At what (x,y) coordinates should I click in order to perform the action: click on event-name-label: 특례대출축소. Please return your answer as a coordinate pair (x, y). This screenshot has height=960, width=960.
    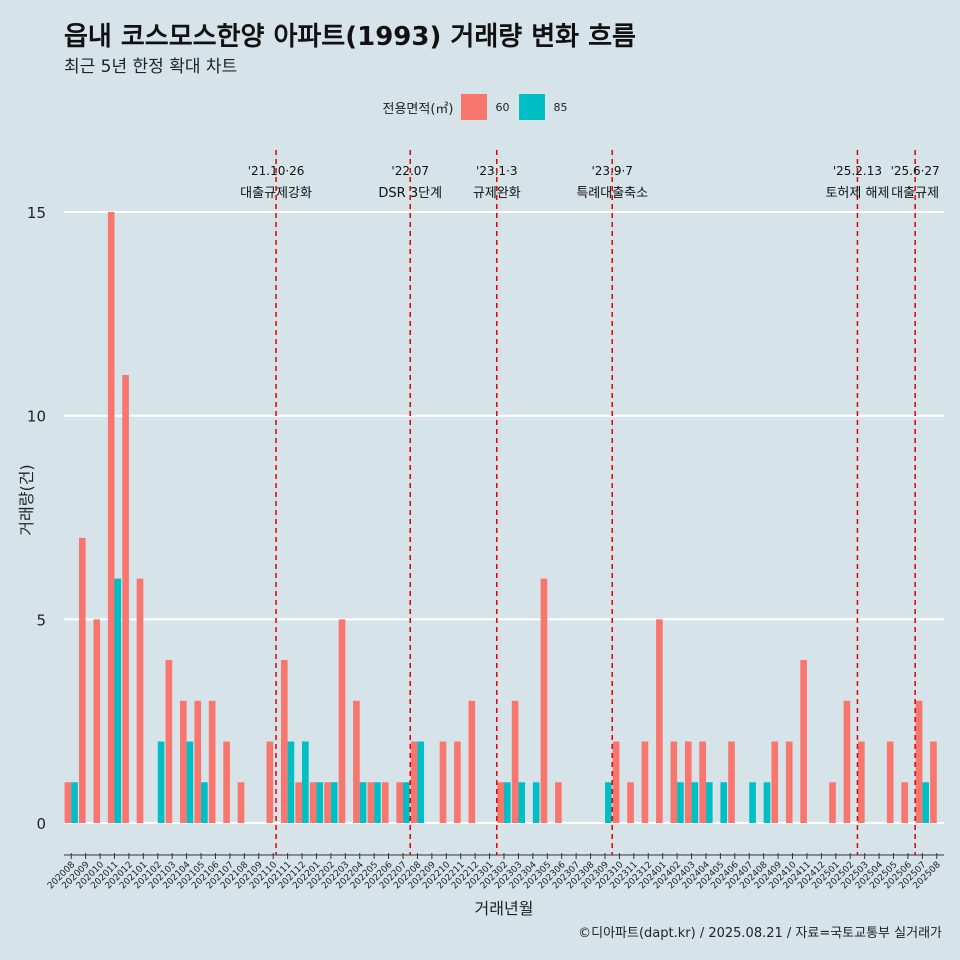
    Looking at the image, I should click on (612, 193).